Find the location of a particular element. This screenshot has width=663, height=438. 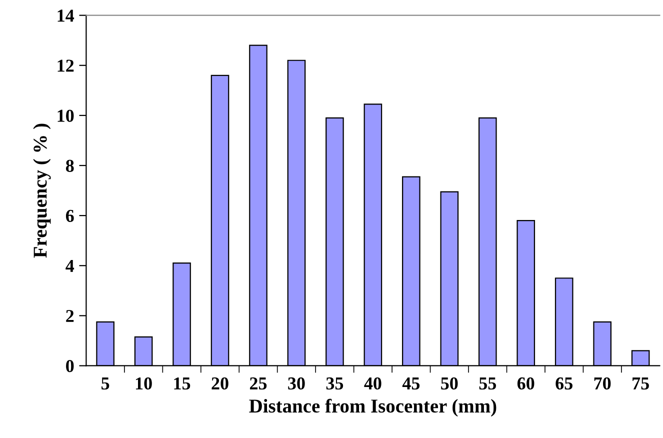

y-tick-label: 4 is located at coordinates (70, 266).